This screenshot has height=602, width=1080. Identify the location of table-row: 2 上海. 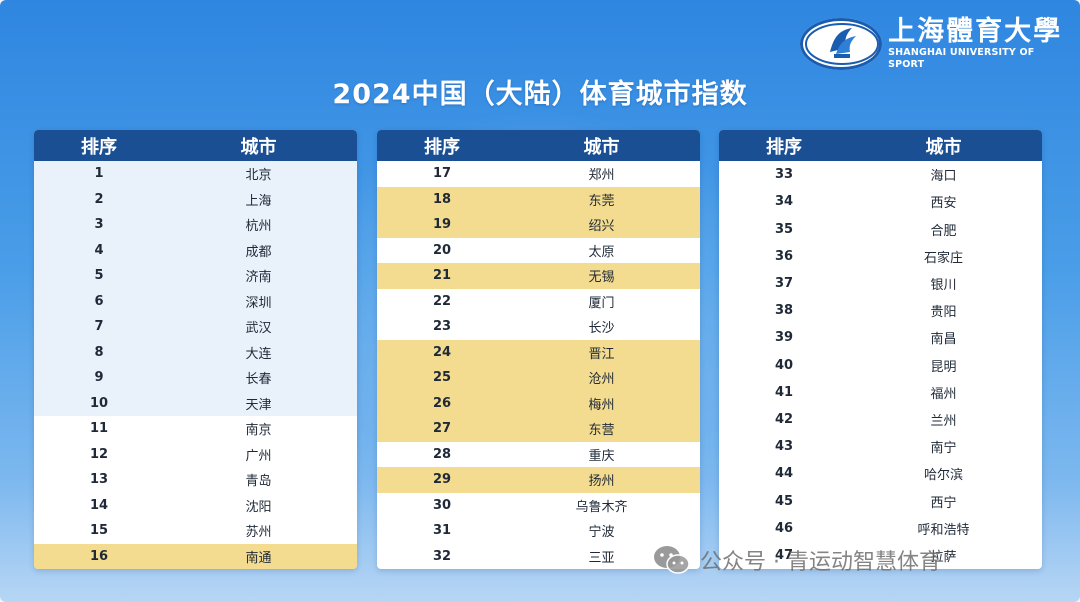
(195, 199).